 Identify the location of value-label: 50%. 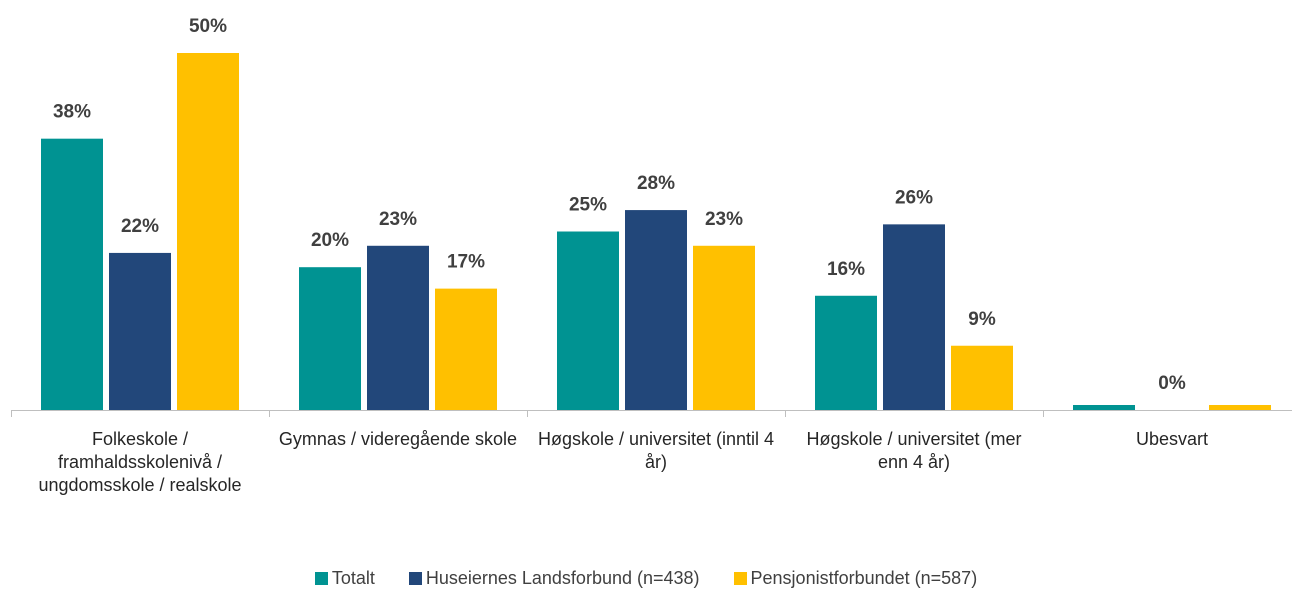
(208, 26).